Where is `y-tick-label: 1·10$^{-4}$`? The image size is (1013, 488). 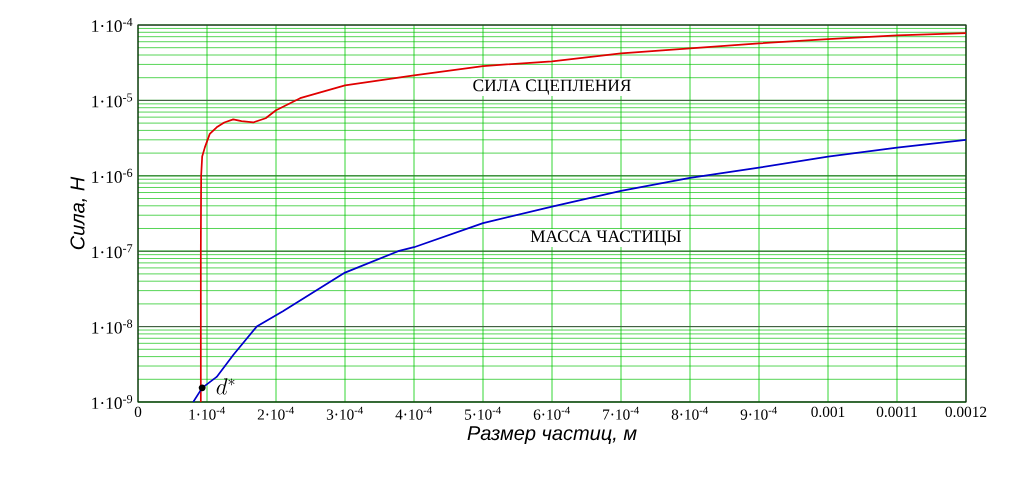 y-tick-label: 1·10$^{-4}$ is located at coordinates (112, 25).